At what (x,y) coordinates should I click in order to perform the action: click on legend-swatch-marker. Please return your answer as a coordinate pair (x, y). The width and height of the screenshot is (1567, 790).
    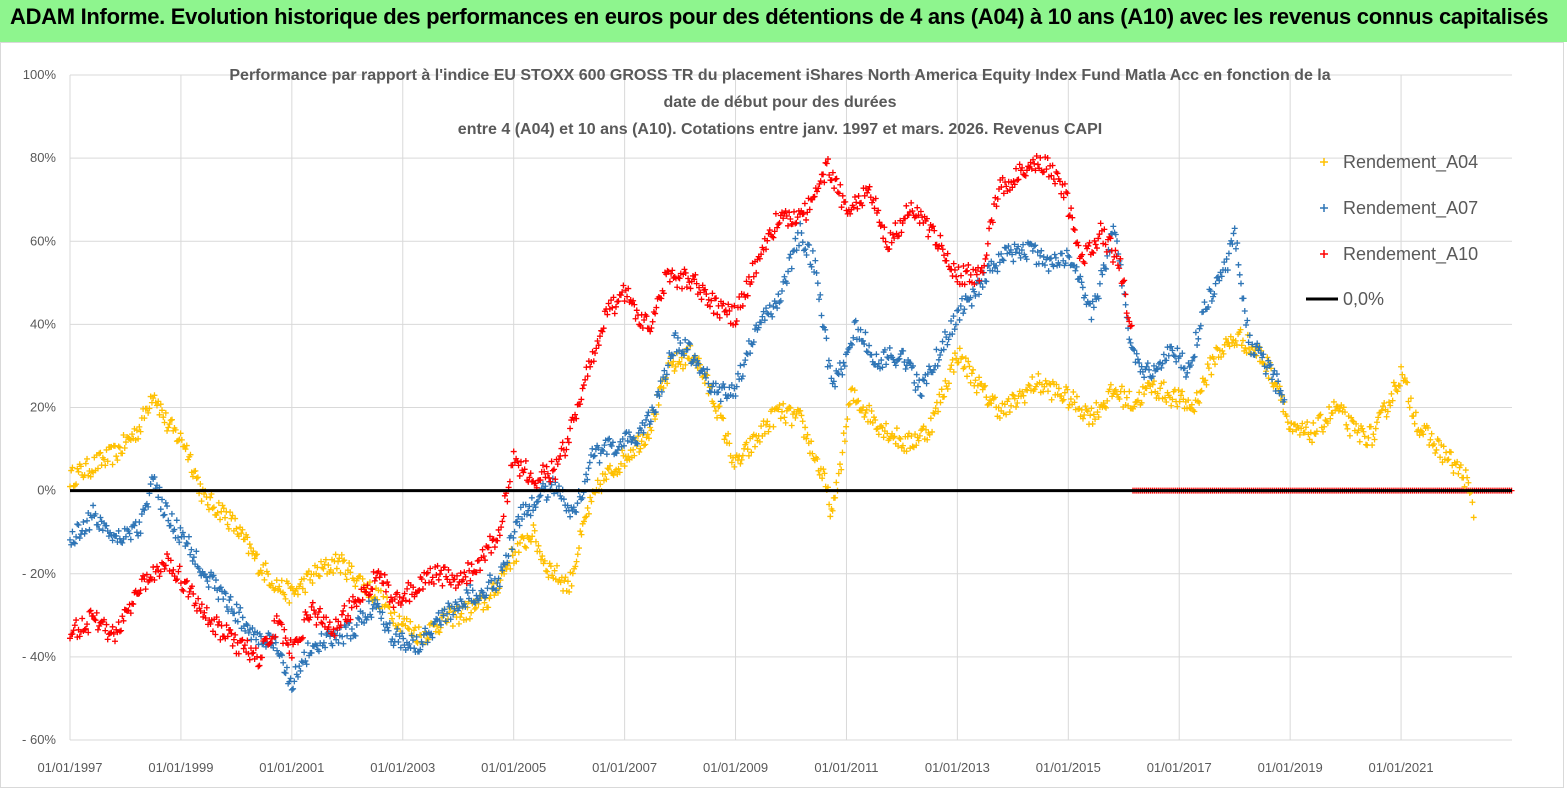
    Looking at the image, I should click on (1324, 208).